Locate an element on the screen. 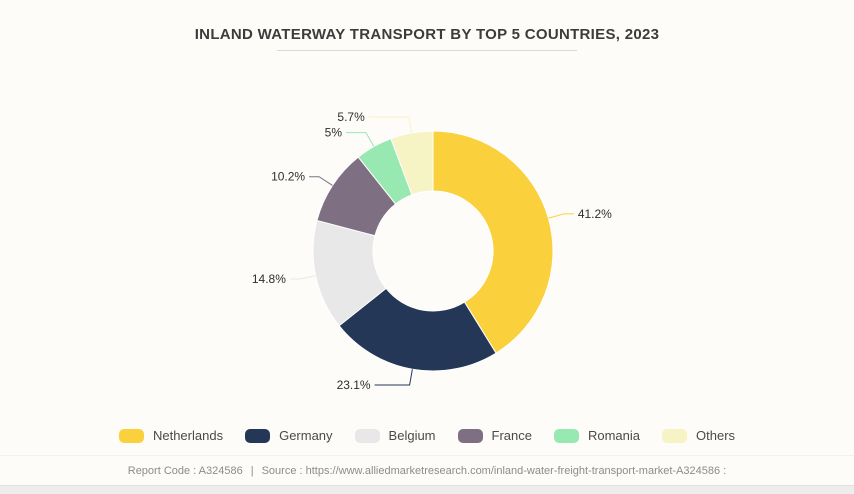 The width and height of the screenshot is (854, 494). legend-label-belgium: Belgium is located at coordinates (412, 435).